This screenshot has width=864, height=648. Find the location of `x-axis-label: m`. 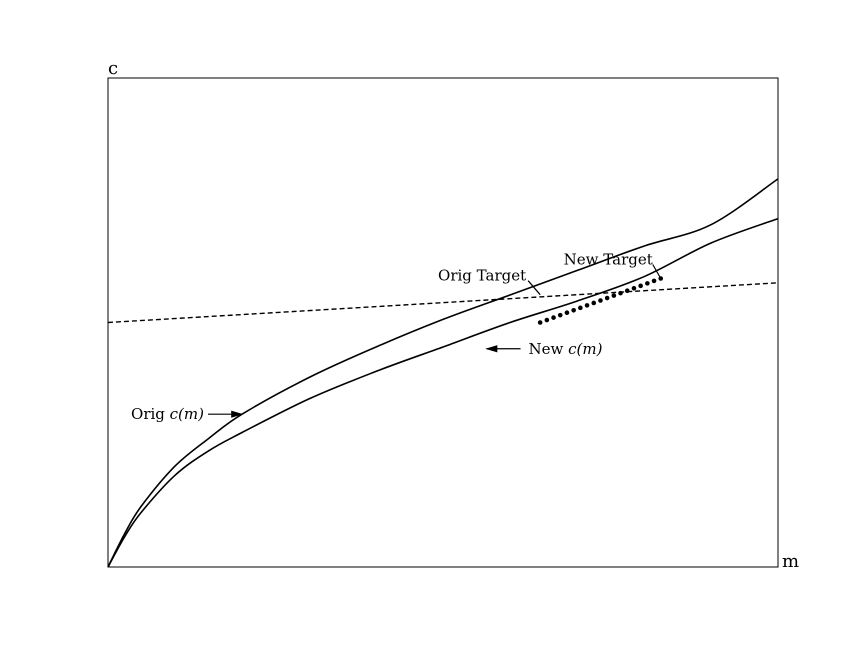

x-axis-label: m is located at coordinates (790, 561).